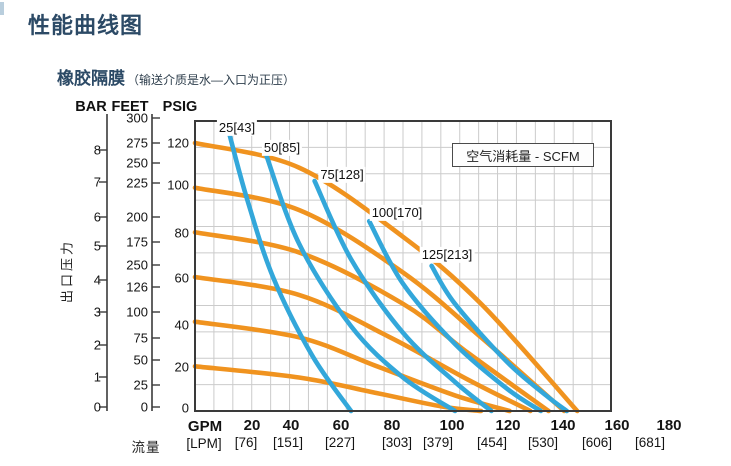 The height and width of the screenshot is (466, 731). What do you see at coordinates (130, 107) in the screenshot?
I see `y-unit-header-feet: FEET` at bounding box center [130, 107].